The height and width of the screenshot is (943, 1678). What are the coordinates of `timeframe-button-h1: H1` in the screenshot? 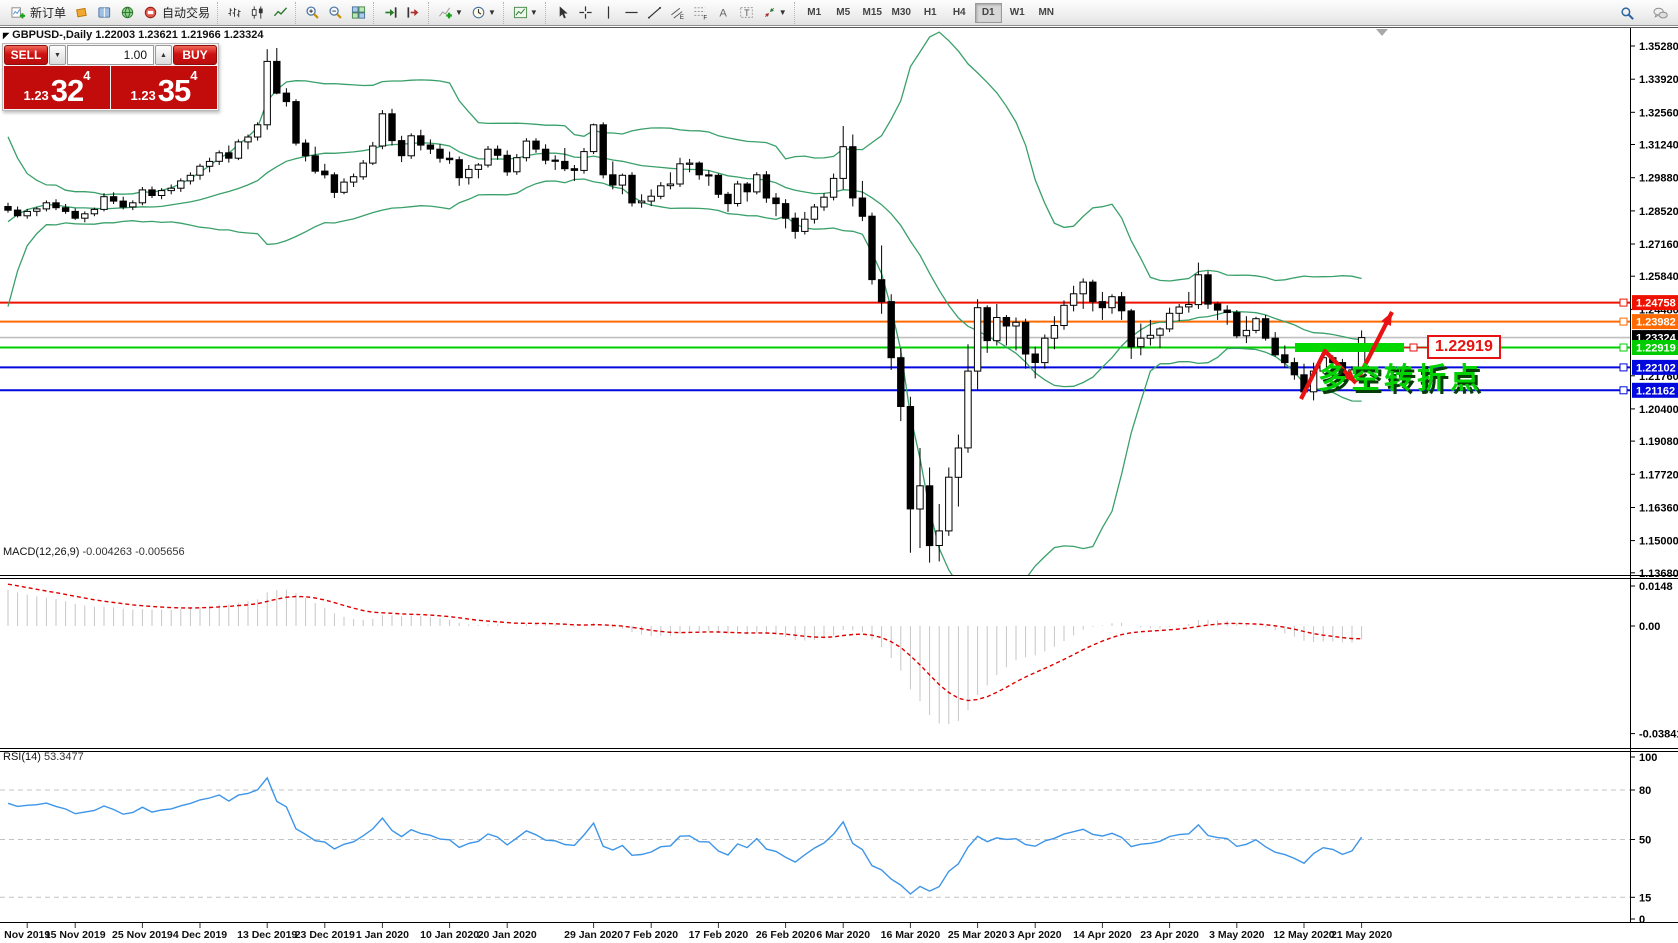 It's located at (930, 12).